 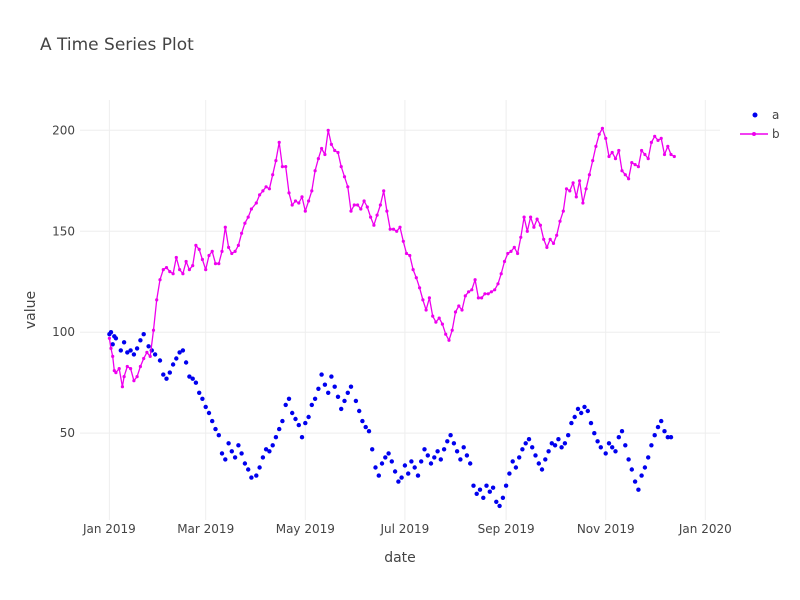 What do you see at coordinates (404, 529) in the screenshot?
I see `x-tick-label: Jul 2019` at bounding box center [404, 529].